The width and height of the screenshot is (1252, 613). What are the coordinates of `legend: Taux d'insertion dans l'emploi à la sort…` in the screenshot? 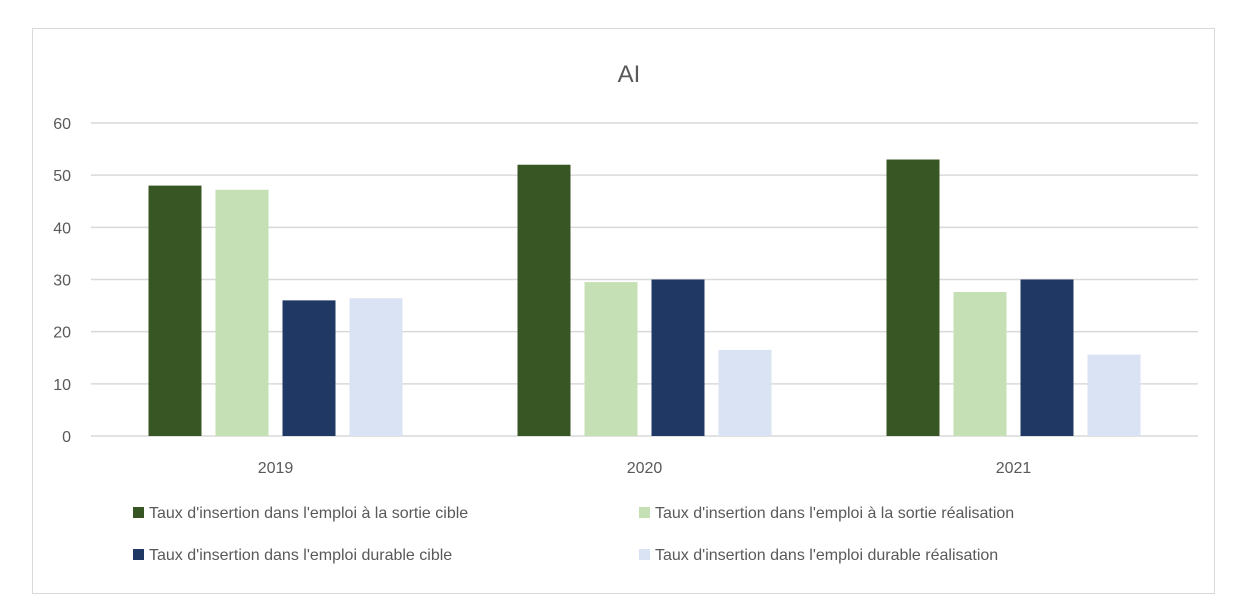 It's located at (573, 534).